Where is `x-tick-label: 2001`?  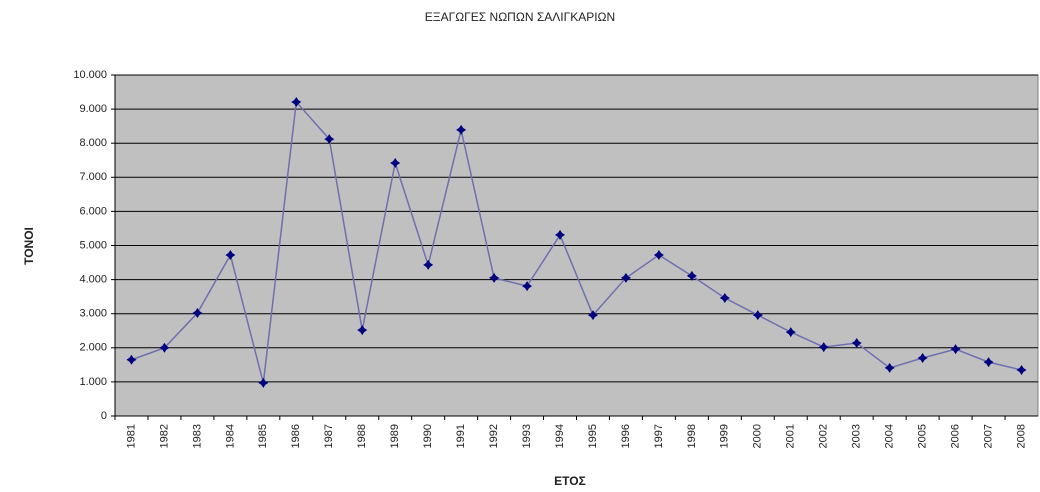
x-tick-label: 2001 is located at coordinates (791, 436).